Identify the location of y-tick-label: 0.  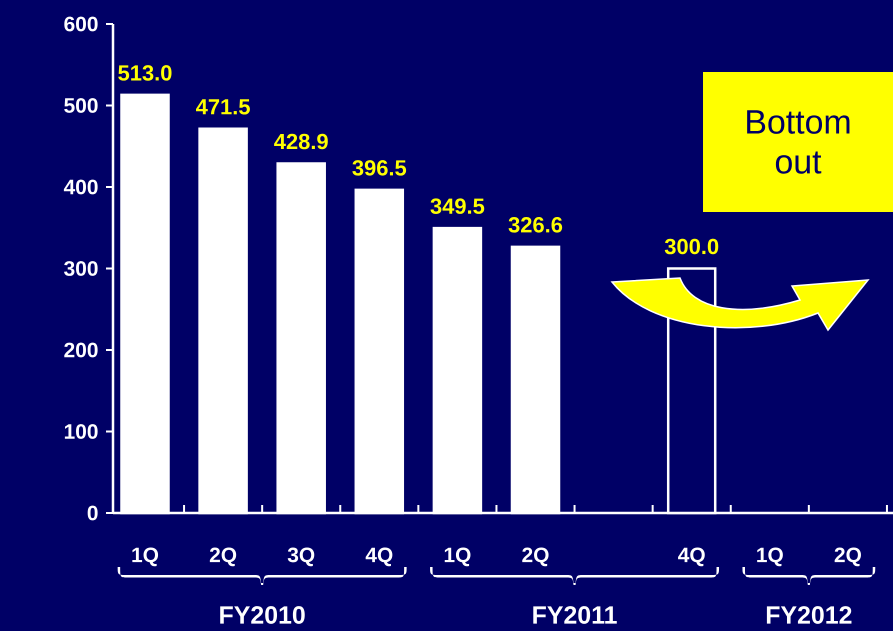
(93, 513).